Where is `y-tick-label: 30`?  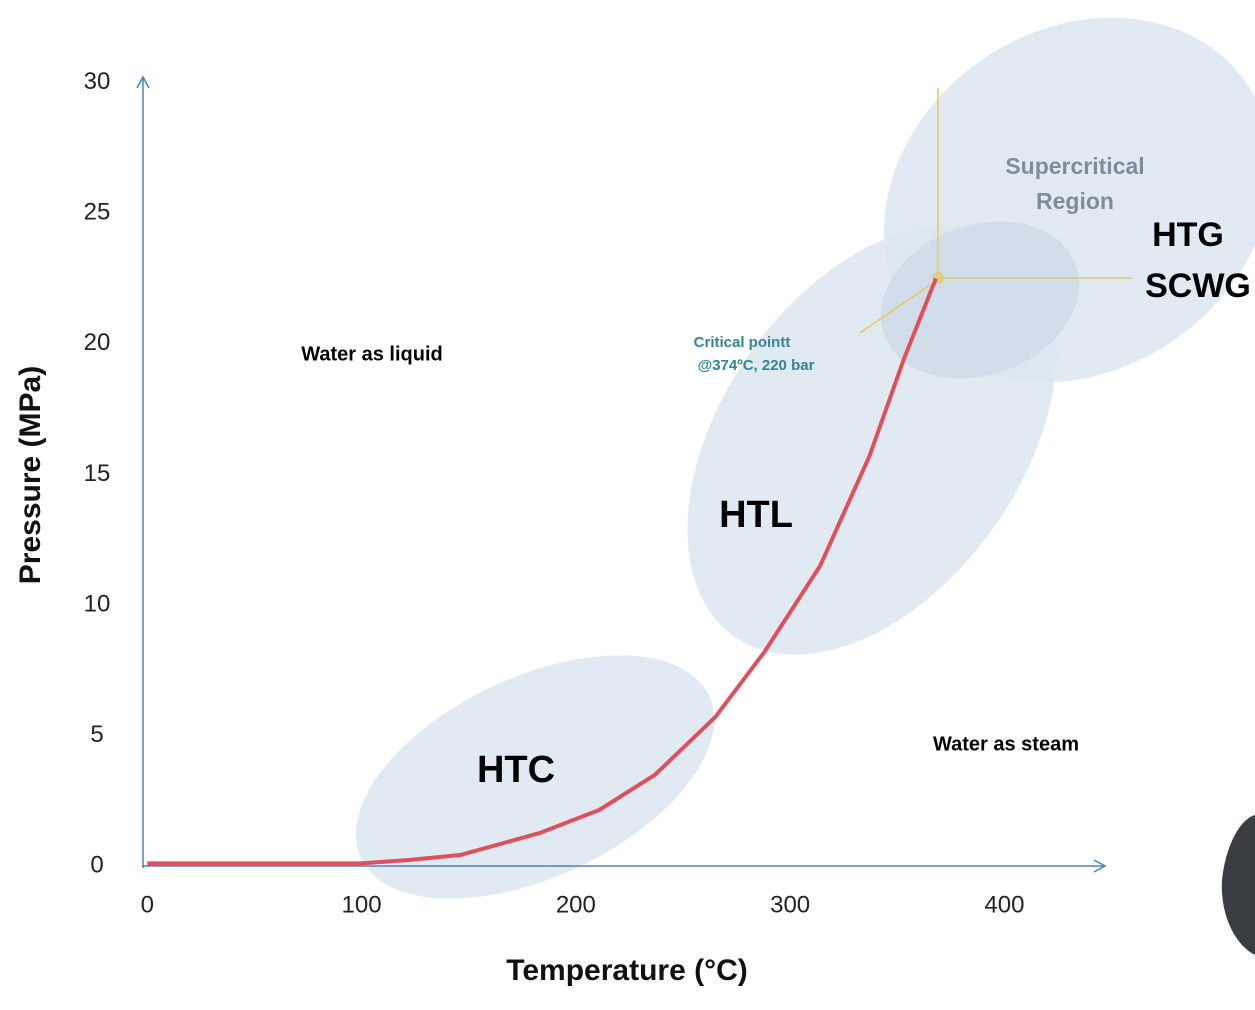 y-tick-label: 30 is located at coordinates (97, 81).